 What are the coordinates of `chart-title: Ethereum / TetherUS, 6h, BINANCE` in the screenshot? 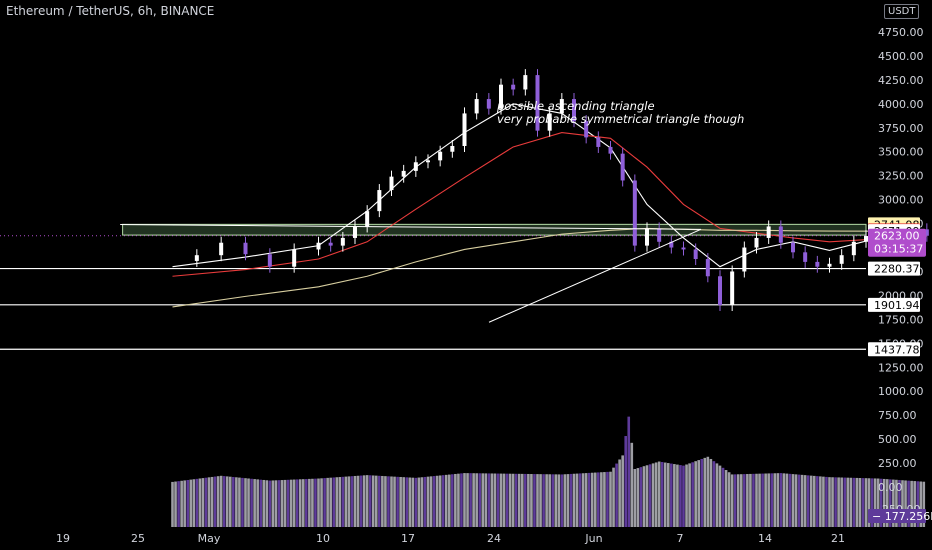 It's located at (110, 11).